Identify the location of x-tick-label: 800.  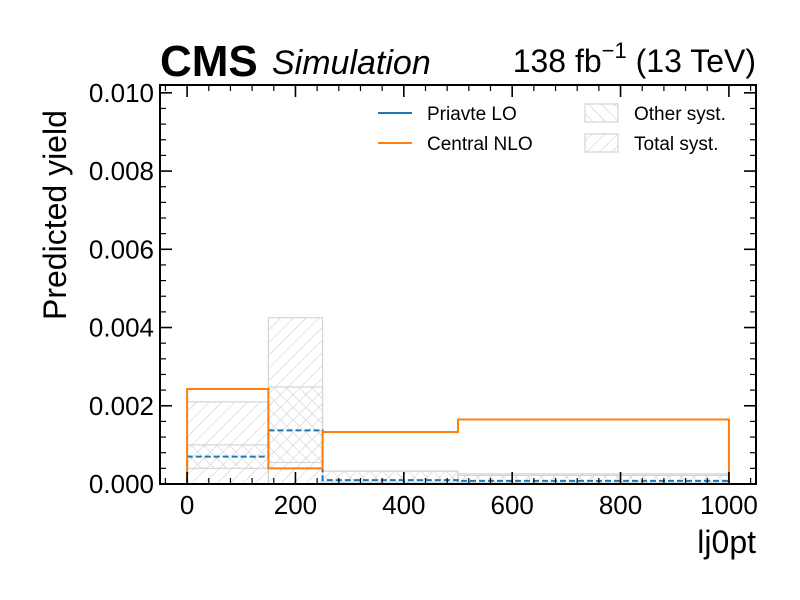
(620, 505).